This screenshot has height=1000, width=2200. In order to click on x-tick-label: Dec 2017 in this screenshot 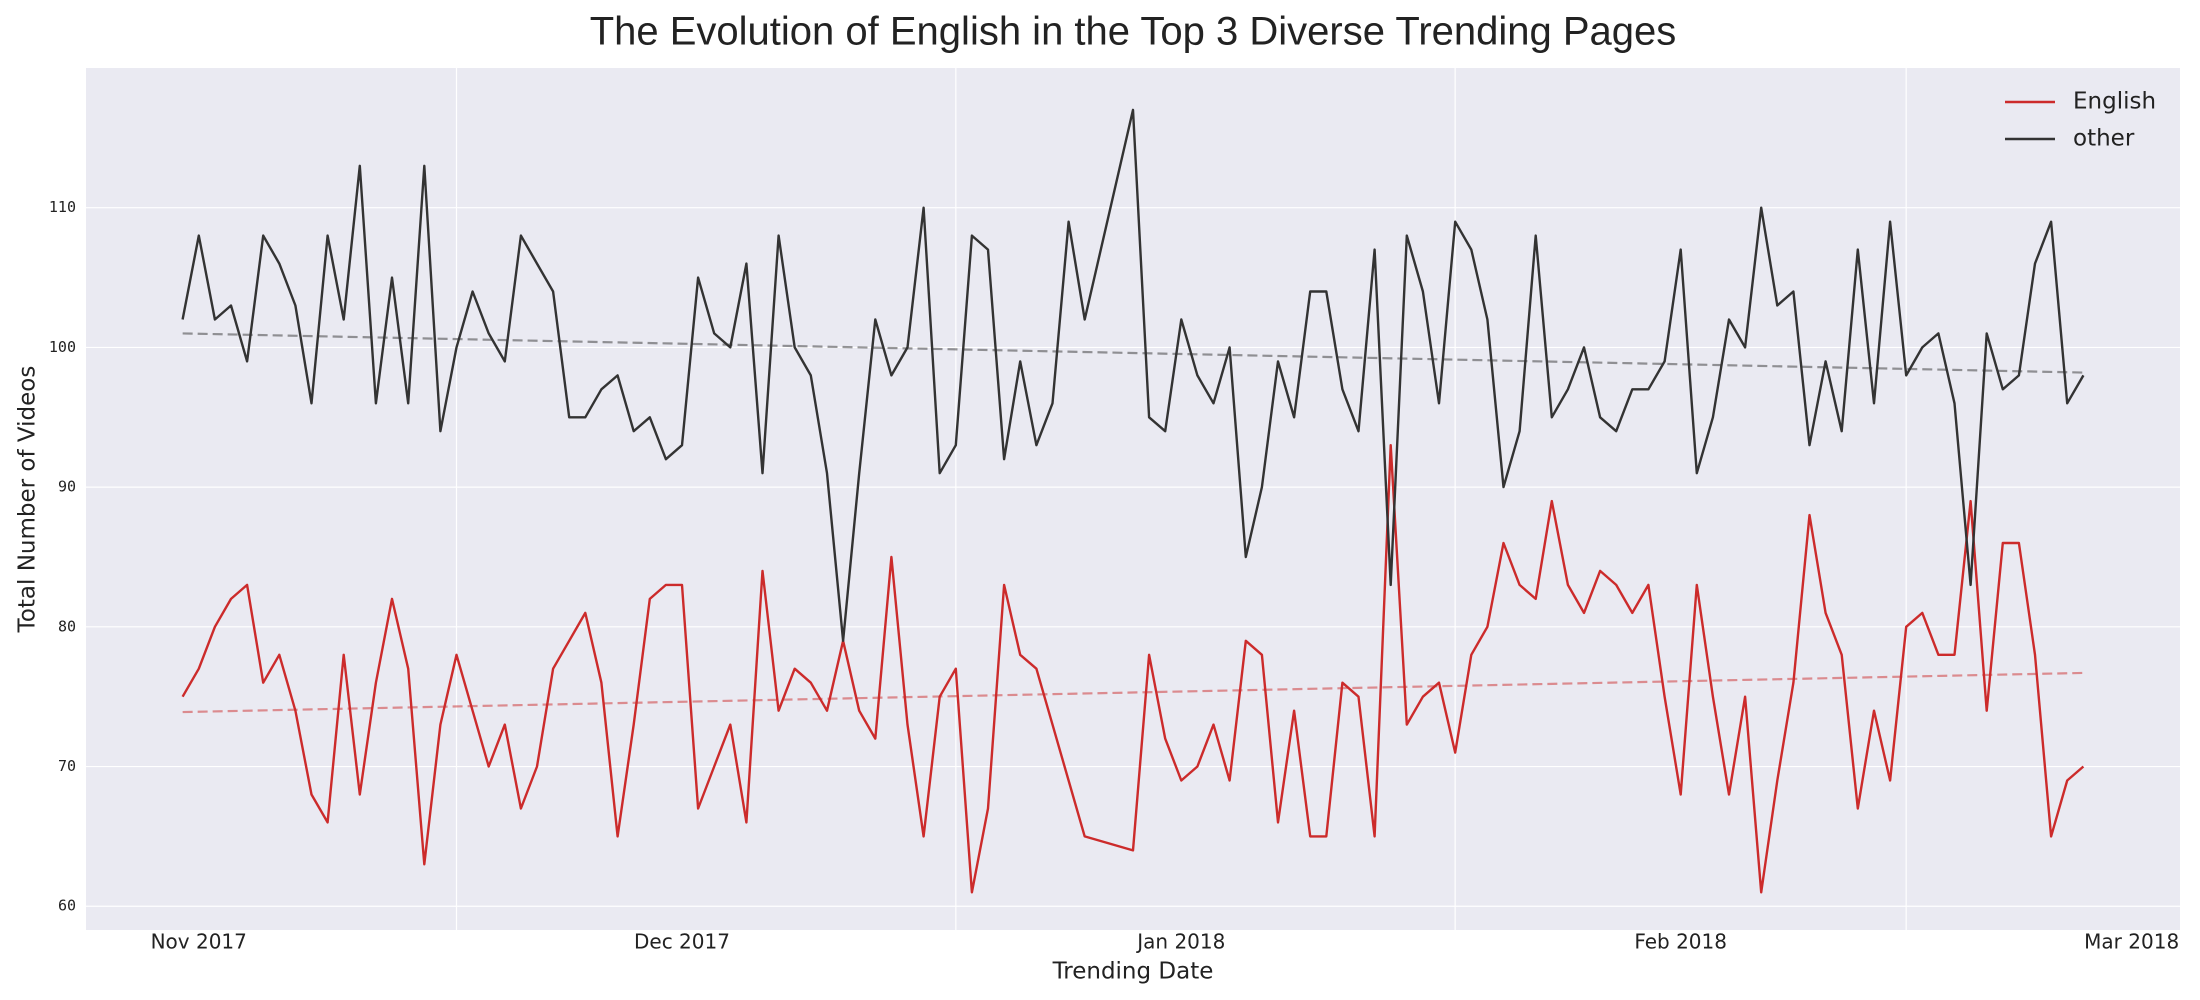, I will do `click(682, 942)`.